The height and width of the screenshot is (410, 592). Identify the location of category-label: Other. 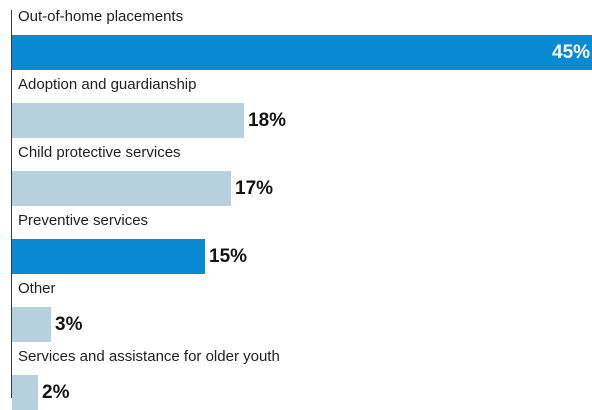
(37, 288).